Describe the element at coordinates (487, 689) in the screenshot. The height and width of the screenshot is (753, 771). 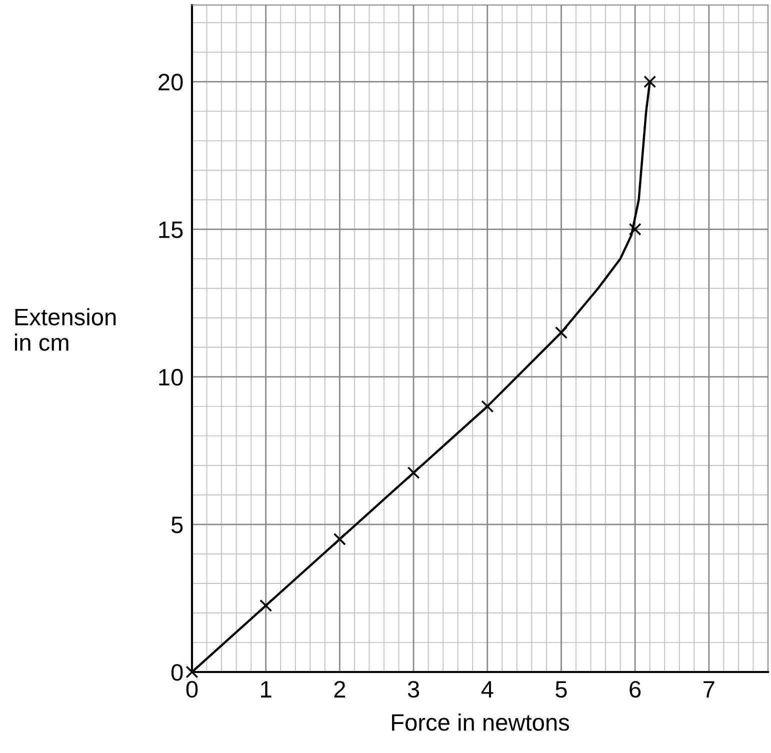
I see `x-tick-label: 4` at that location.